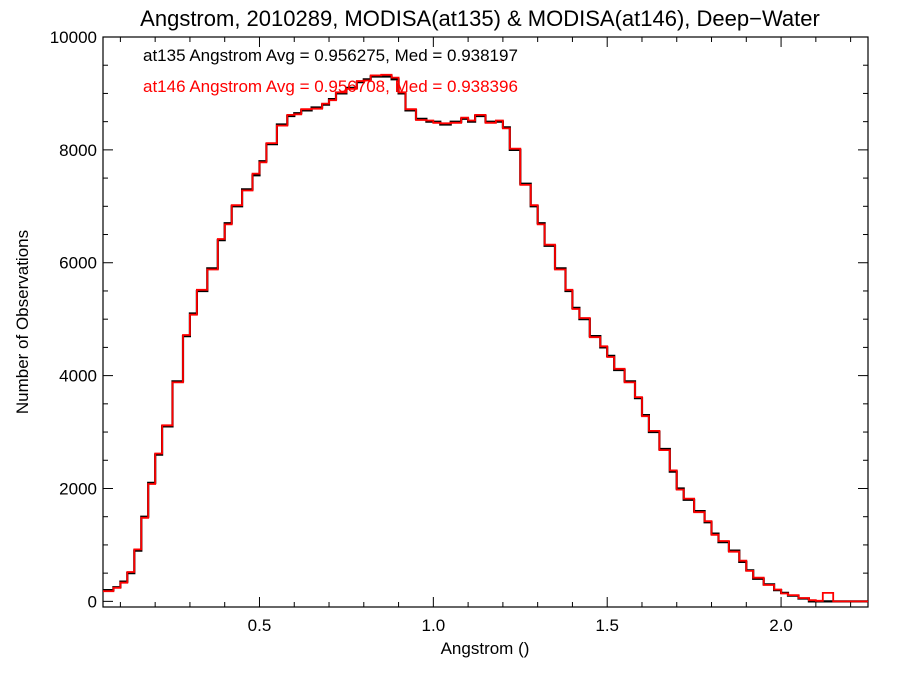 The height and width of the screenshot is (675, 900). What do you see at coordinates (73, 37) in the screenshot?
I see `y-tick-label: 10000` at bounding box center [73, 37].